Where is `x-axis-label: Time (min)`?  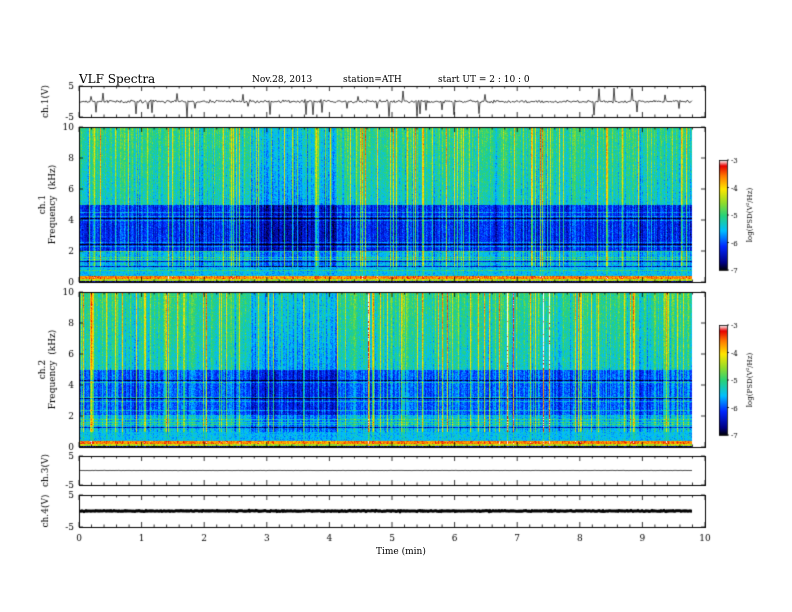 x-axis-label: Time (min) is located at coordinates (401, 552).